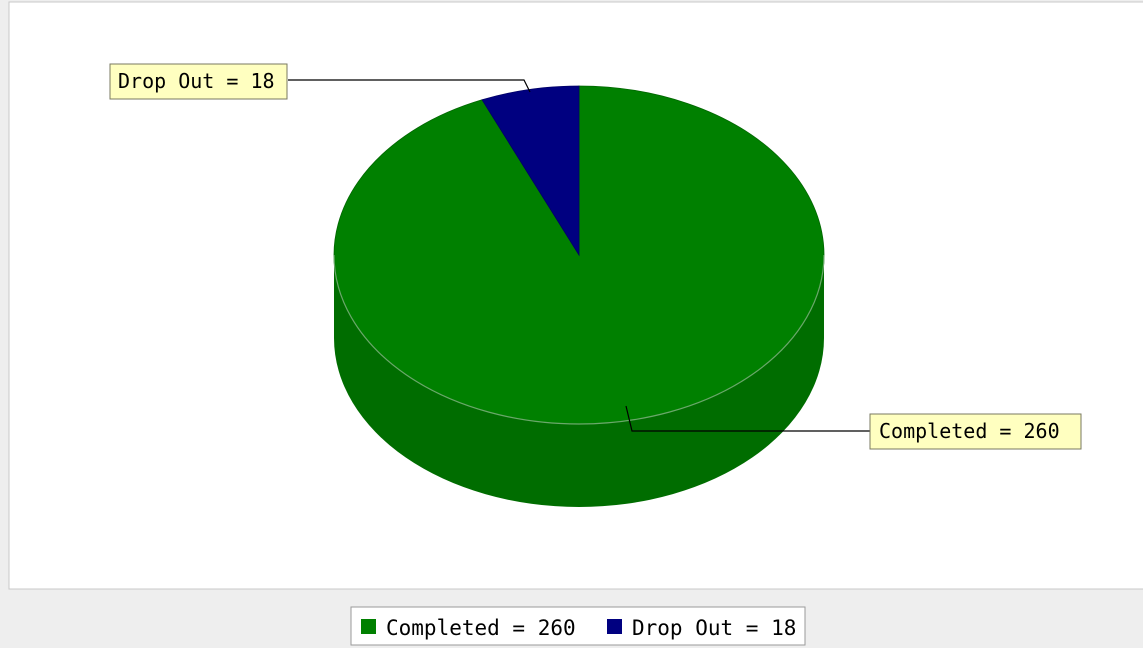 The width and height of the screenshot is (1143, 648). Describe the element at coordinates (614, 626) in the screenshot. I see `legend-swatch-drop-out` at that location.